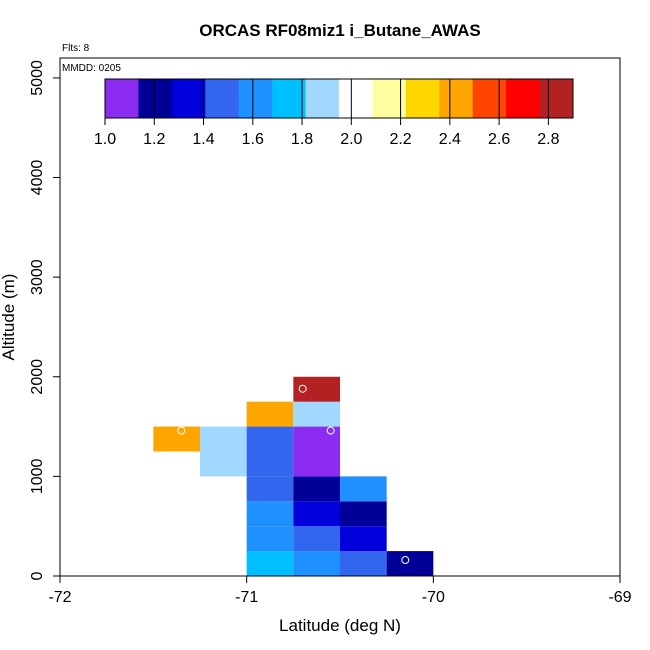 The height and width of the screenshot is (650, 650). Describe the element at coordinates (37, 178) in the screenshot. I see `y-tick-label: 4000` at that location.